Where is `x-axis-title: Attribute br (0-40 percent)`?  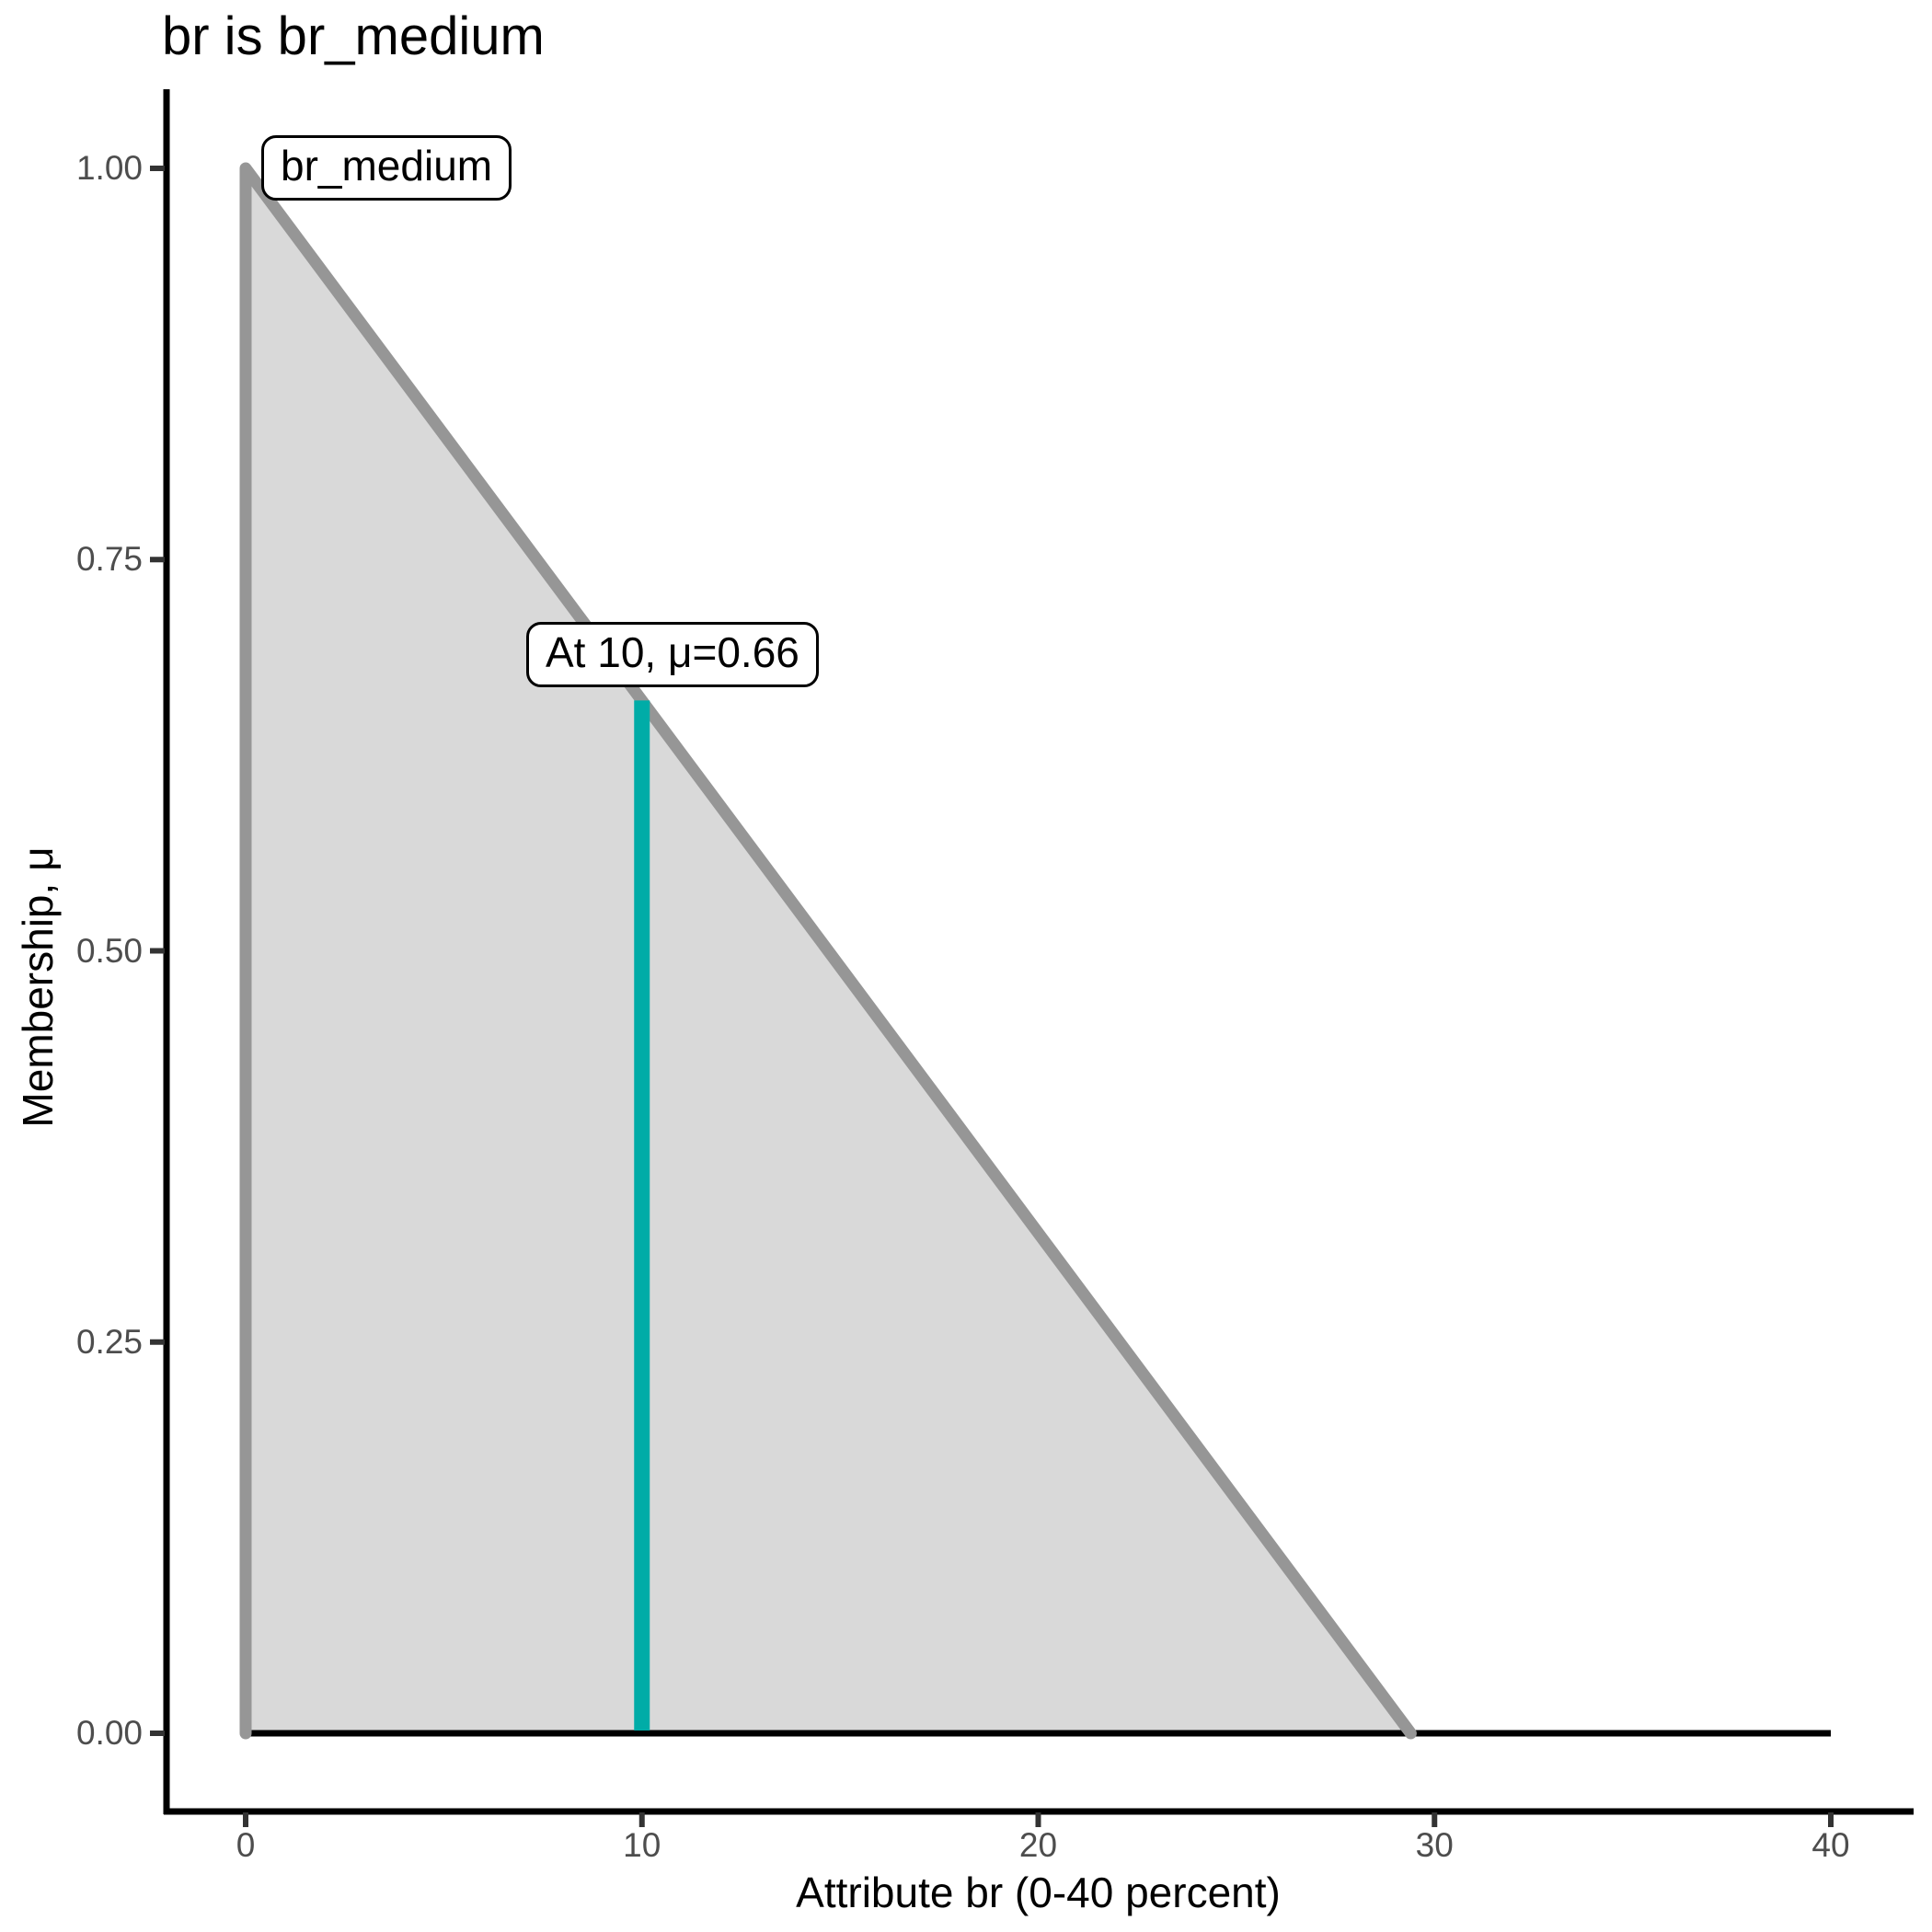
x-axis-title: Attribute br (0-40 percent) is located at coordinates (1038, 1892).